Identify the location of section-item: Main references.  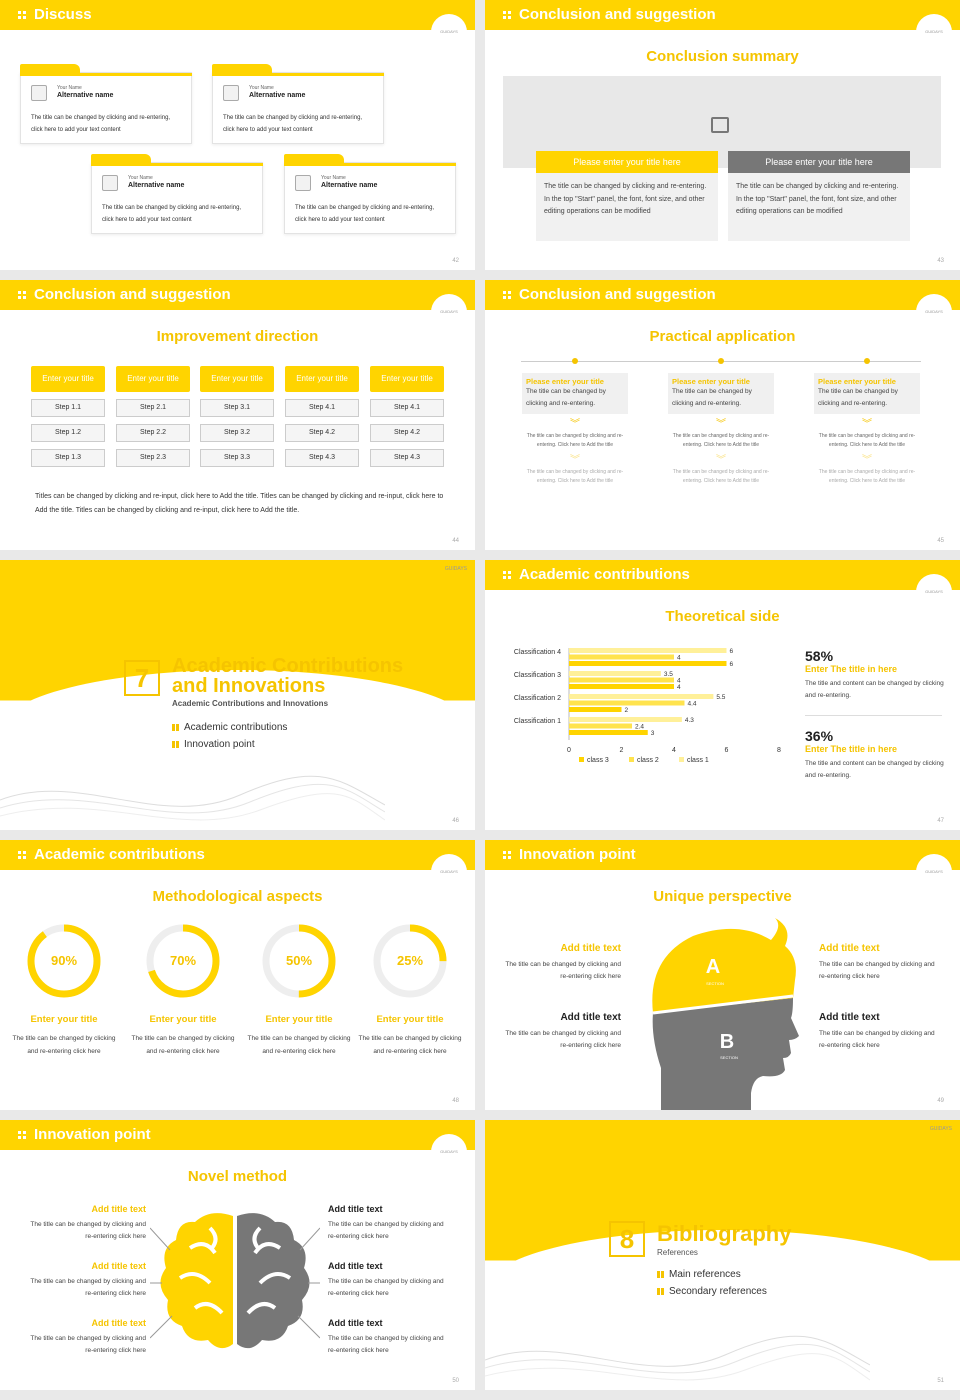
(699, 1274).